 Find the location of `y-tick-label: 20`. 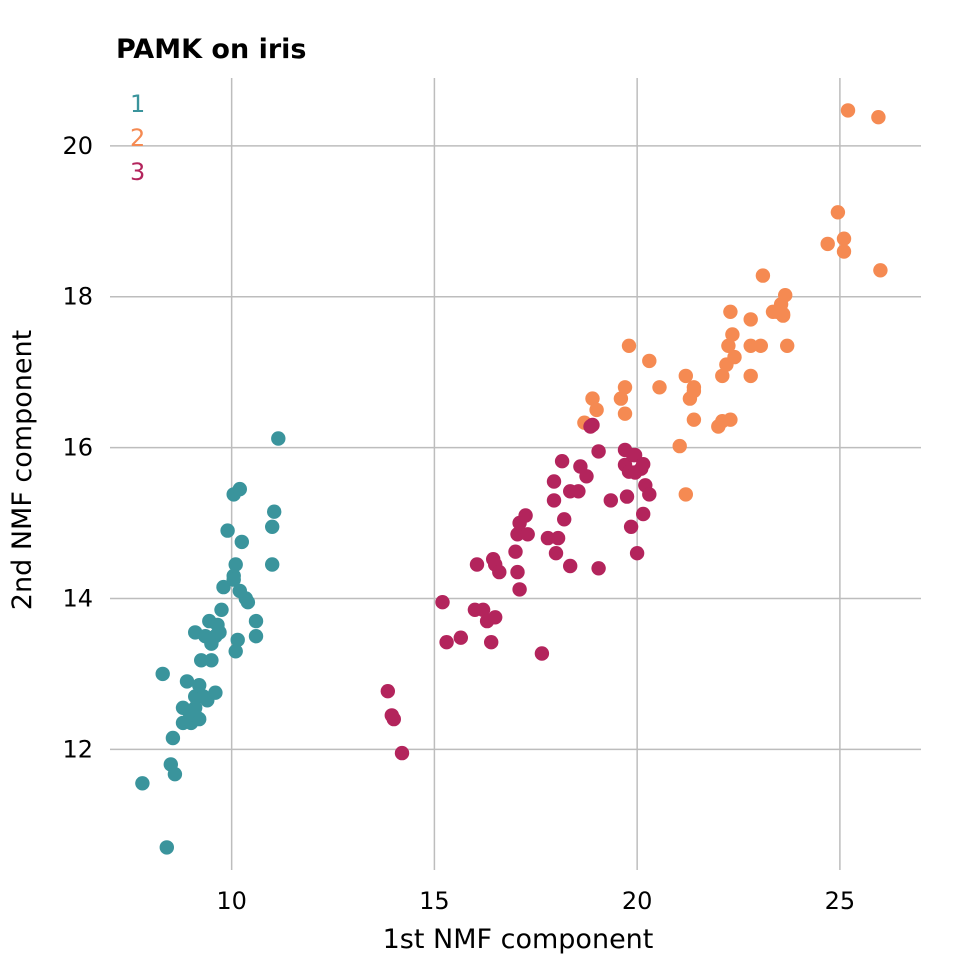

y-tick-label: 20 is located at coordinates (77, 146).